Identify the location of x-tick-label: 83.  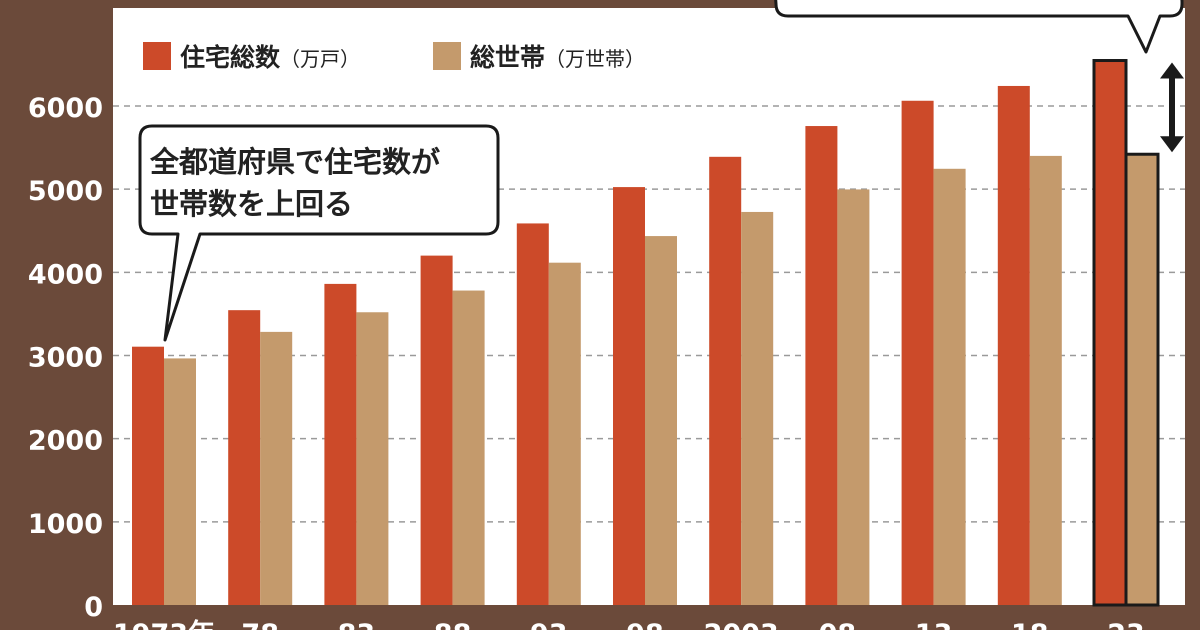
(357, 624).